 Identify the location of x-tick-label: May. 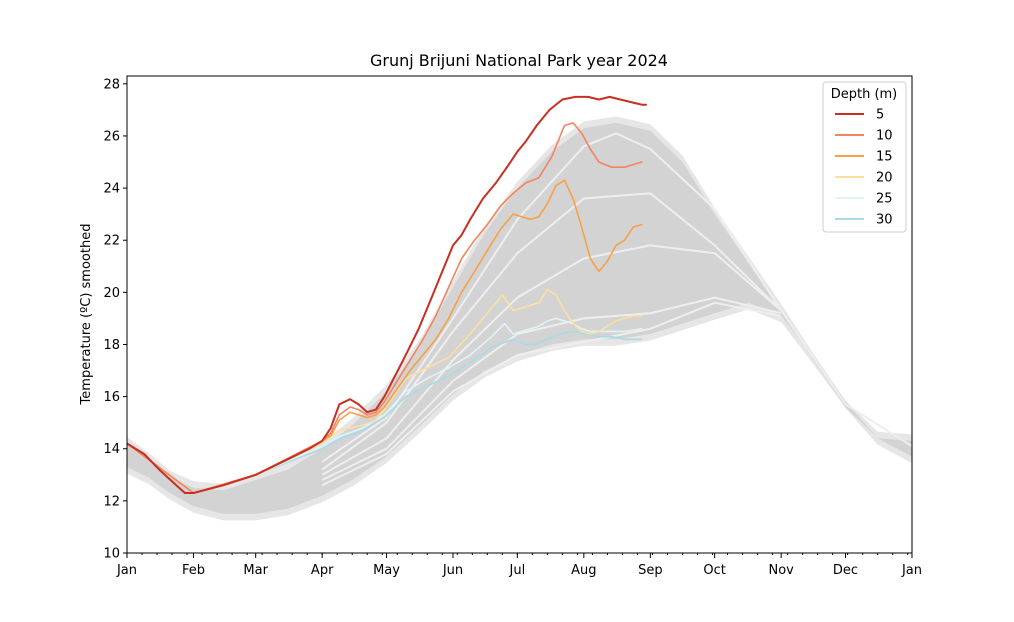
(386, 570).